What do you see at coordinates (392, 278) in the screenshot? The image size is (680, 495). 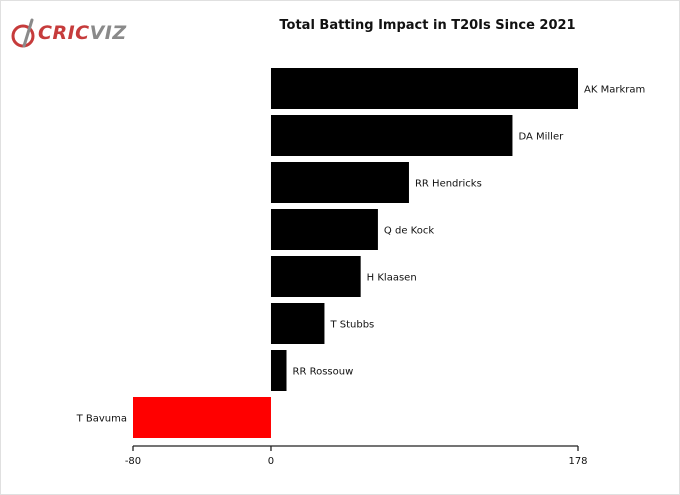 I see `bar-label-4: H Klaasen` at bounding box center [392, 278].